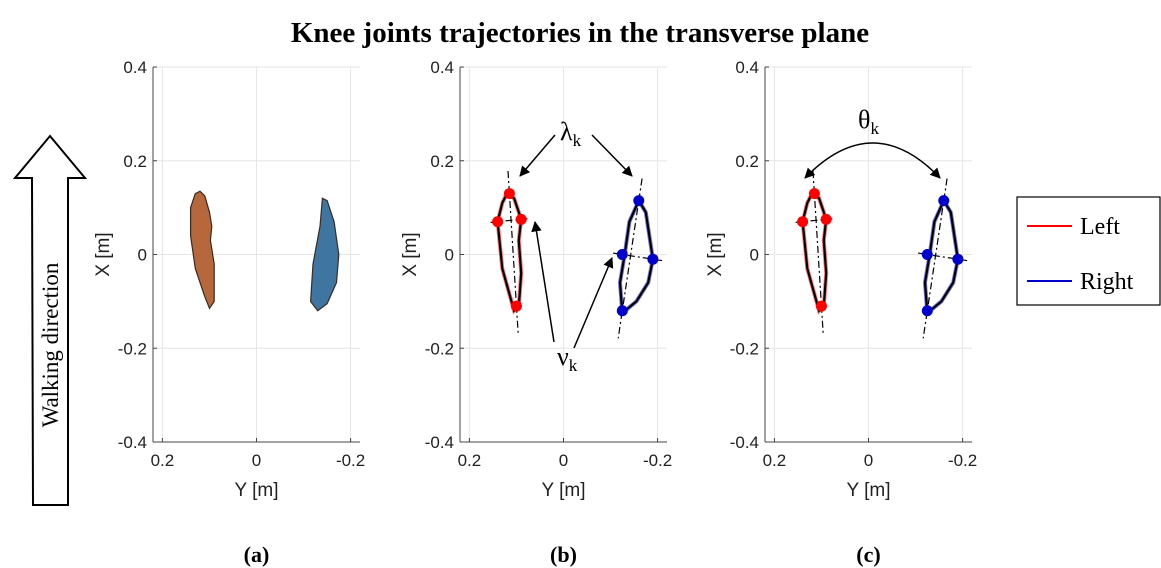 This screenshot has height=568, width=1161. What do you see at coordinates (567, 358) in the screenshot?
I see `nu-label: νk` at bounding box center [567, 358].